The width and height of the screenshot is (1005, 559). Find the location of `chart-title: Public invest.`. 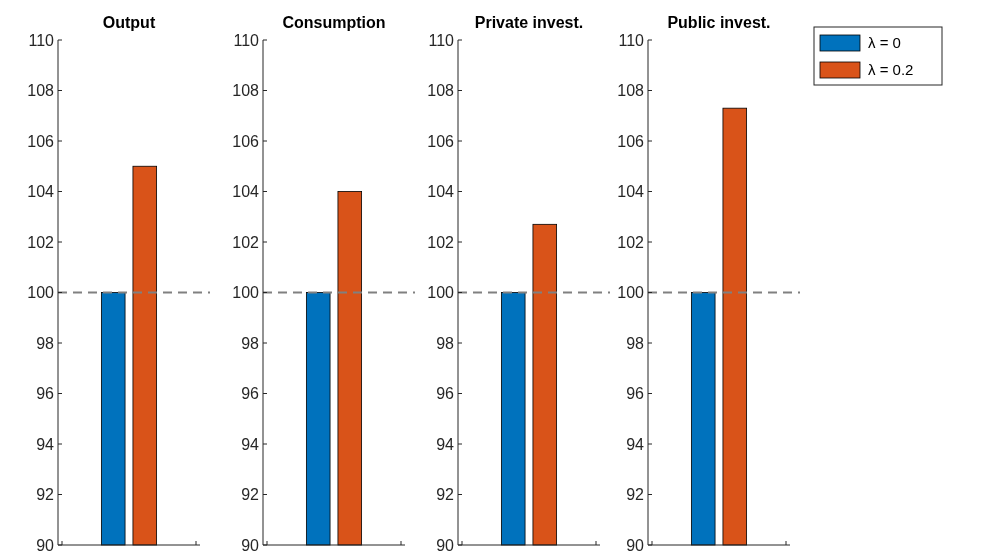

chart-title: Public invest. is located at coordinates (719, 22).